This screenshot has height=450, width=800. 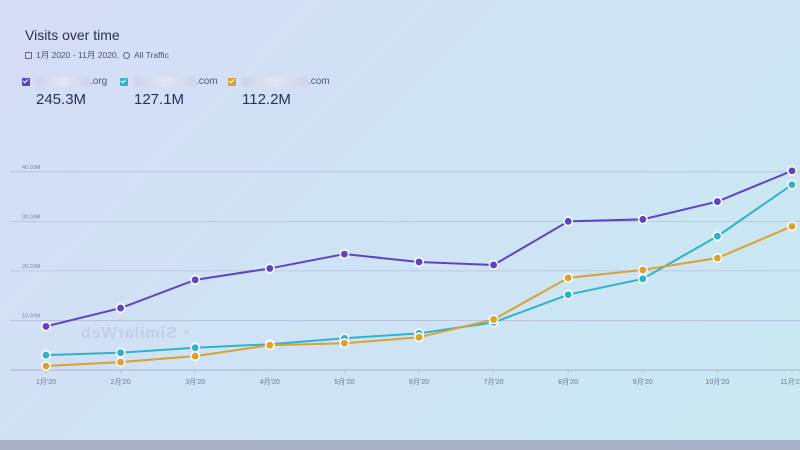 I want to click on x-tick-label: 9月'20, so click(x=643, y=382).